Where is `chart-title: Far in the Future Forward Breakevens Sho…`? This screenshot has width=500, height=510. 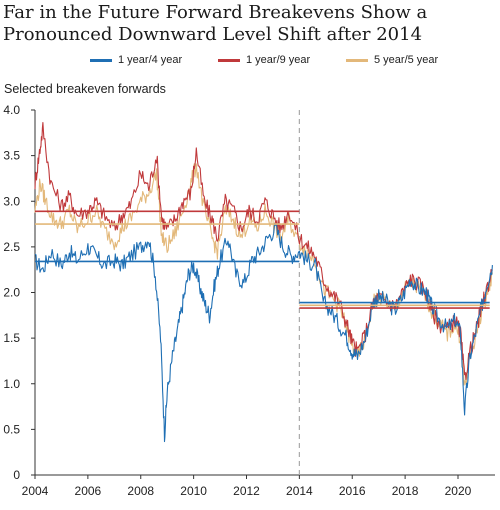 chart-title: Far in the Future Forward Breakevens Sho… is located at coordinates (215, 23).